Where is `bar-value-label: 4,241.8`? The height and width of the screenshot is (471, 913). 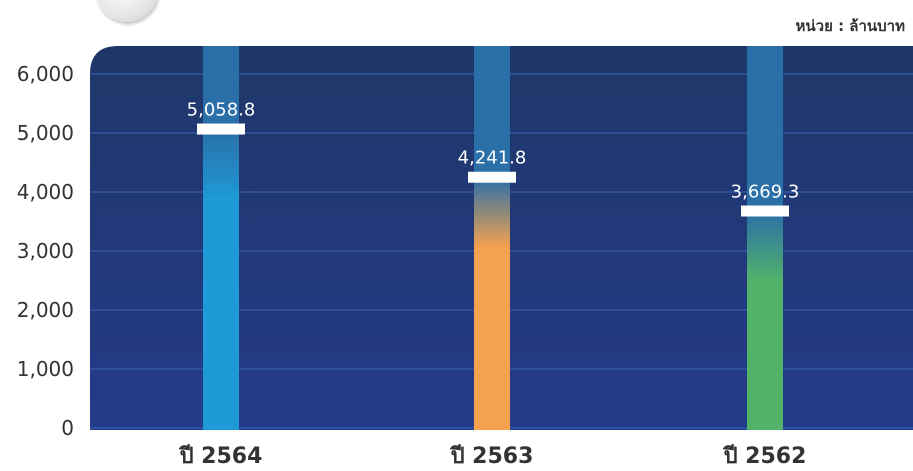
bar-value-label: 4,241.8 is located at coordinates (492, 158).